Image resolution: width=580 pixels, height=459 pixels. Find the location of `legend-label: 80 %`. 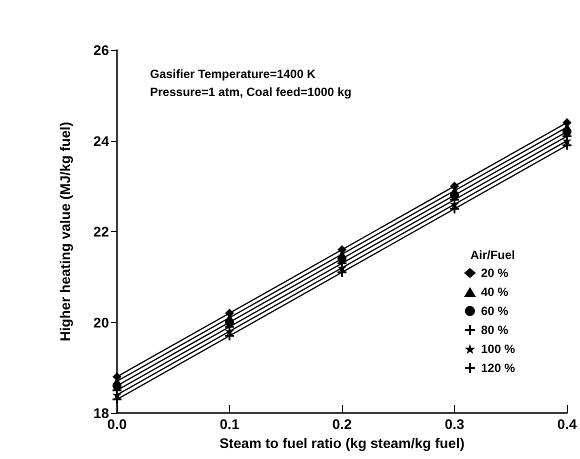

legend-label: 80 % is located at coordinates (494, 330).